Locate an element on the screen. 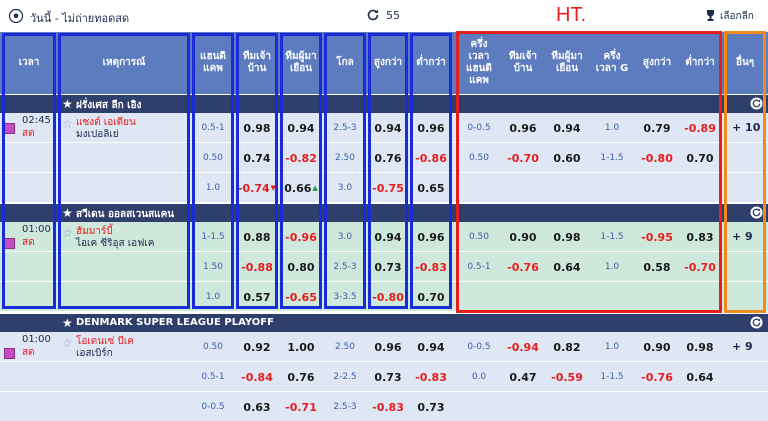  home-team: ฮัมมาร์บี้ is located at coordinates (94, 231).